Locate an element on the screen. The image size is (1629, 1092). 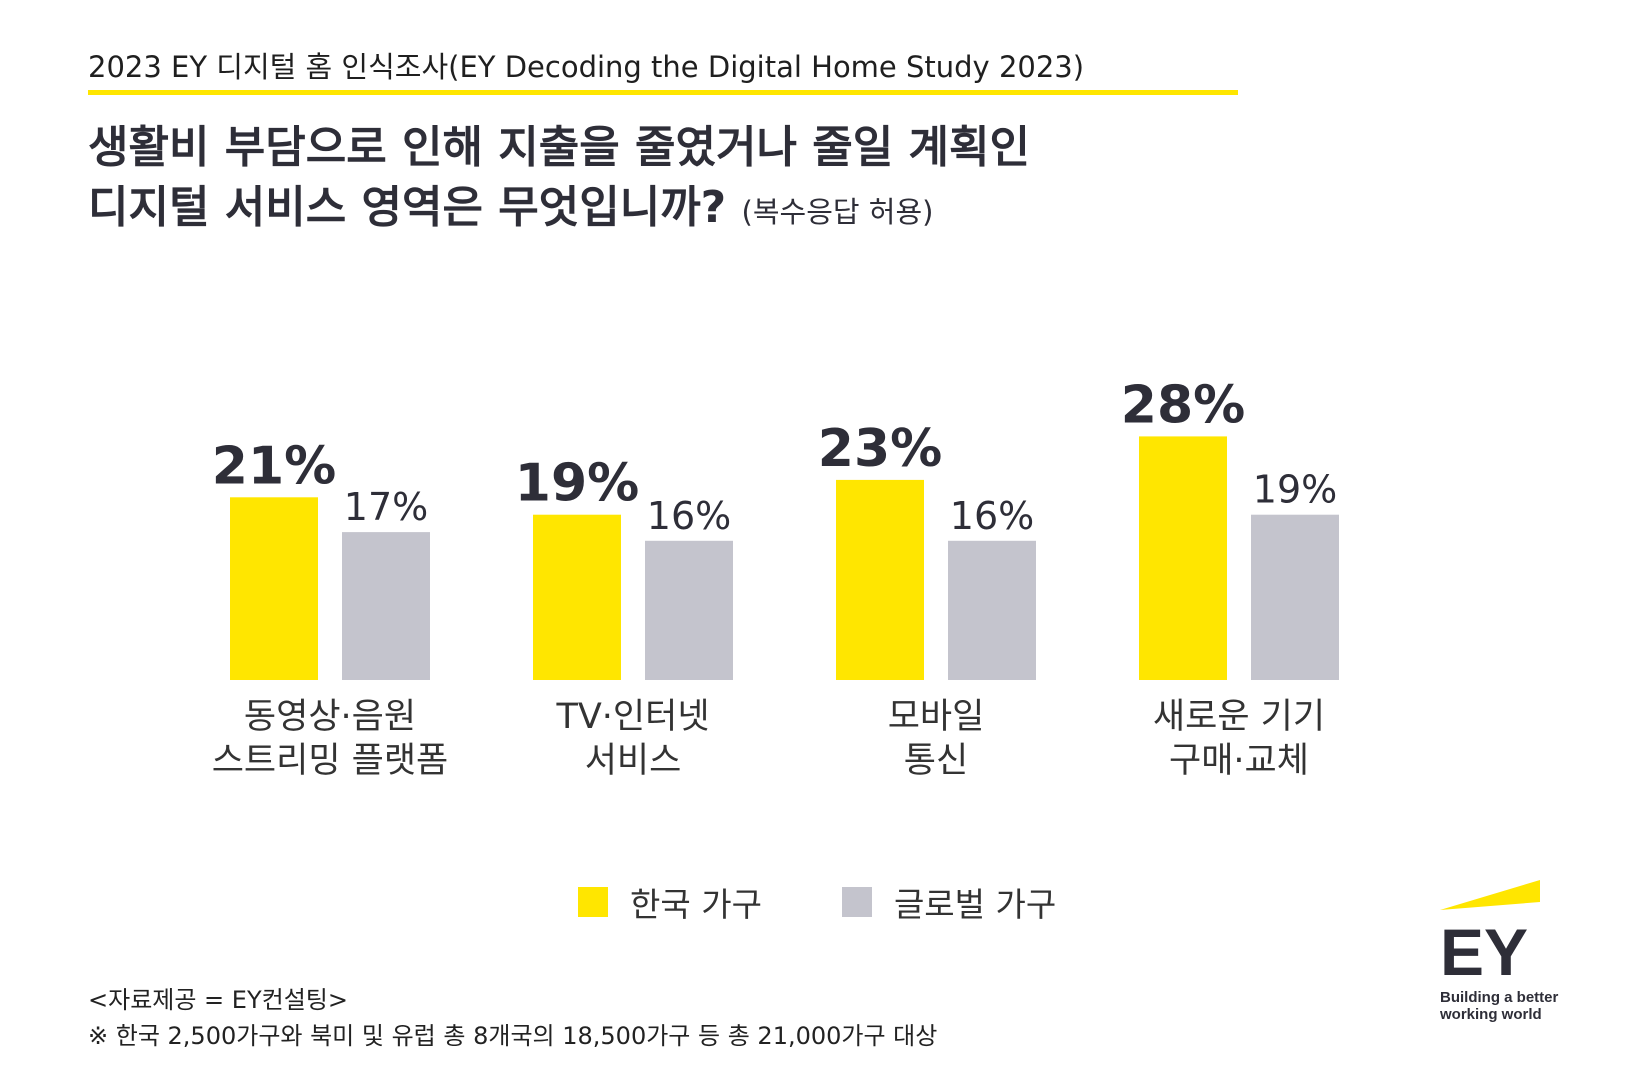
ey-logo-beam is located at coordinates (1490, 895).